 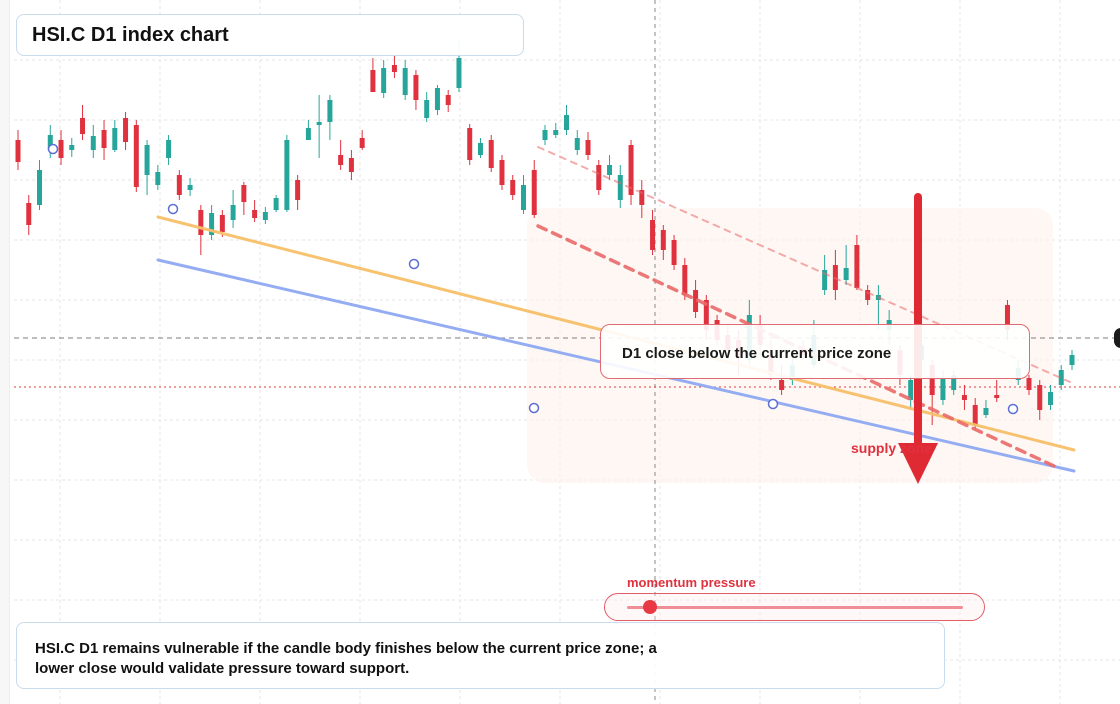 I want to click on momentum-slider, so click(x=794, y=607).